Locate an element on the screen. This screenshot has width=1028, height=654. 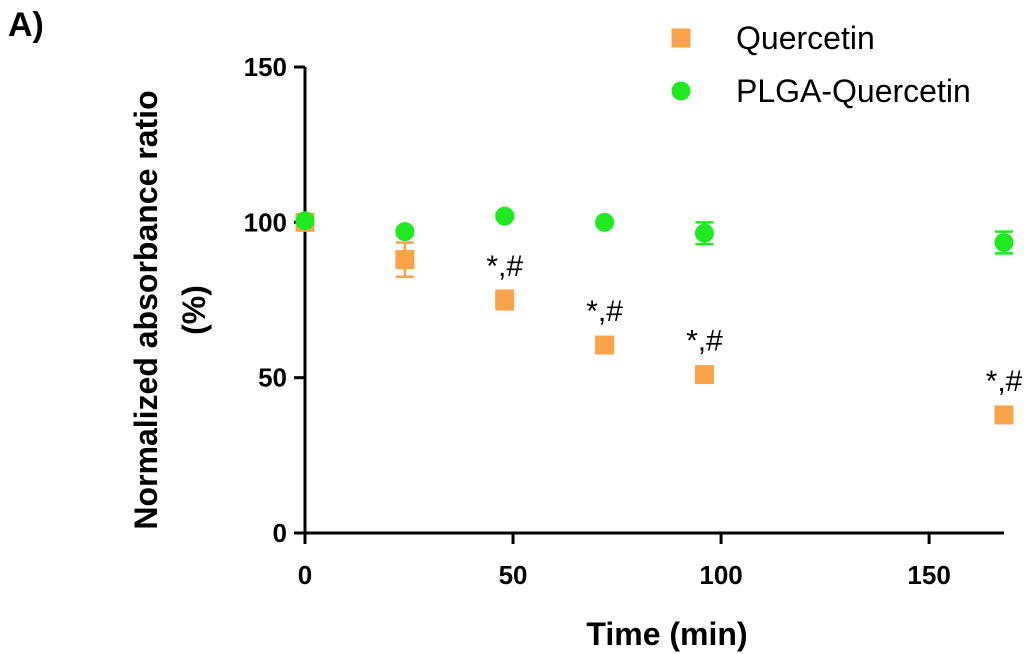
legend-marker-square is located at coordinates (681, 38).